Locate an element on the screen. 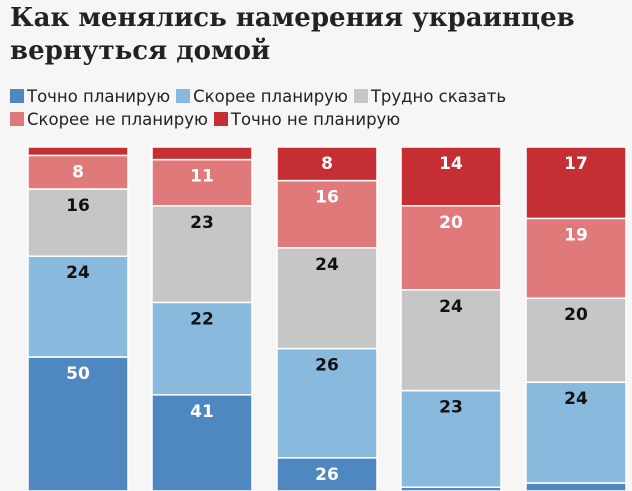 The image size is (632, 491). legend-item: Точно не планирую is located at coordinates (307, 119).